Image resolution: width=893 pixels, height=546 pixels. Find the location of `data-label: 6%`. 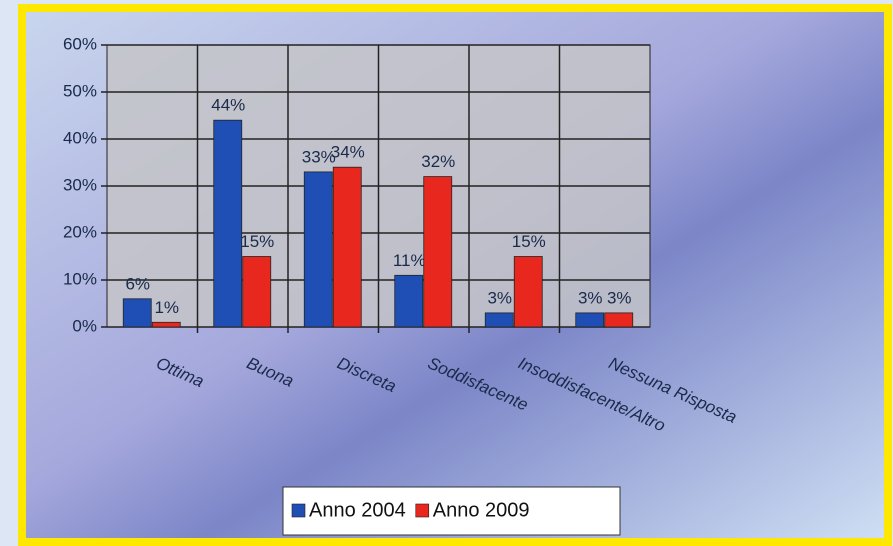

data-label: 6% is located at coordinates (137, 283).